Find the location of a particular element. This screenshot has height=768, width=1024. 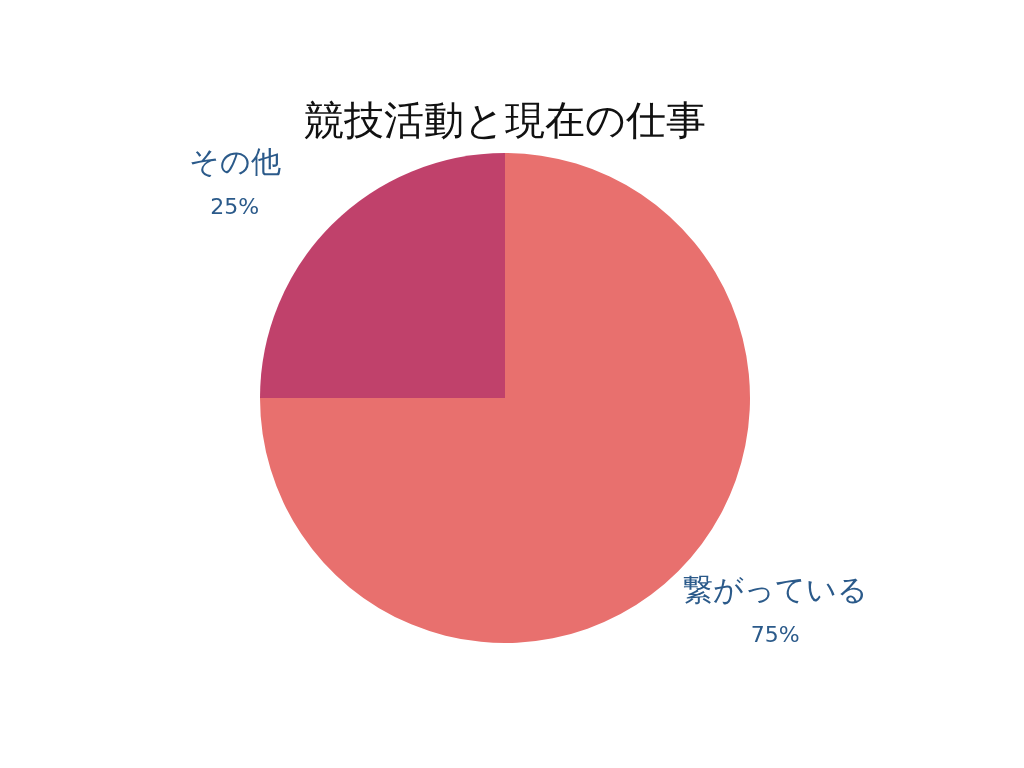

data-label: 25% is located at coordinates (235, 206).